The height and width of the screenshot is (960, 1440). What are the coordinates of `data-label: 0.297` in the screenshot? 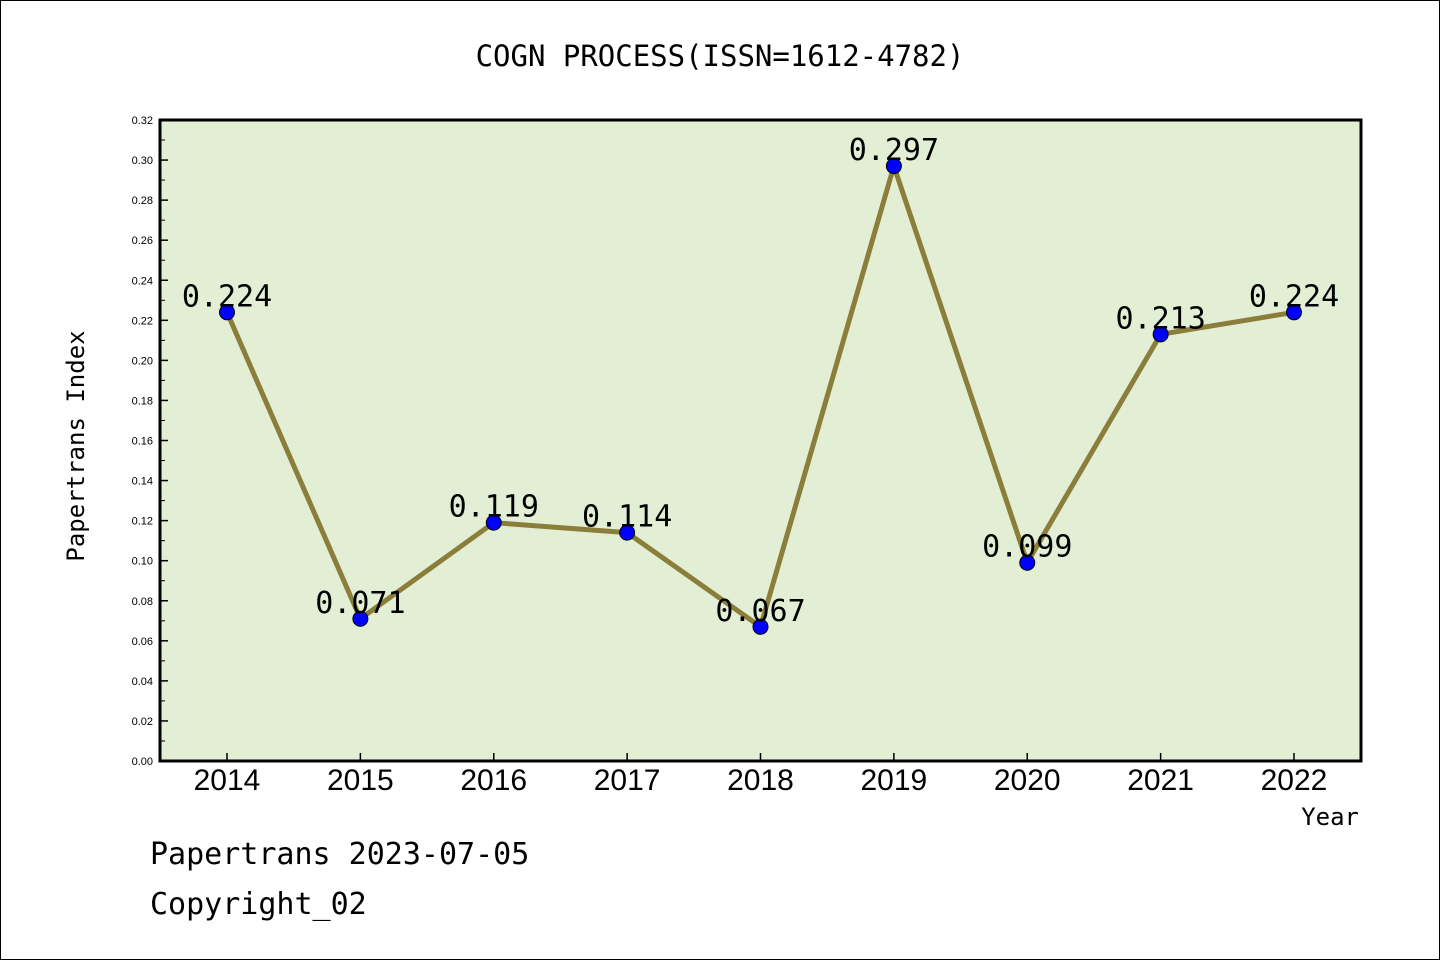 It's located at (894, 150).